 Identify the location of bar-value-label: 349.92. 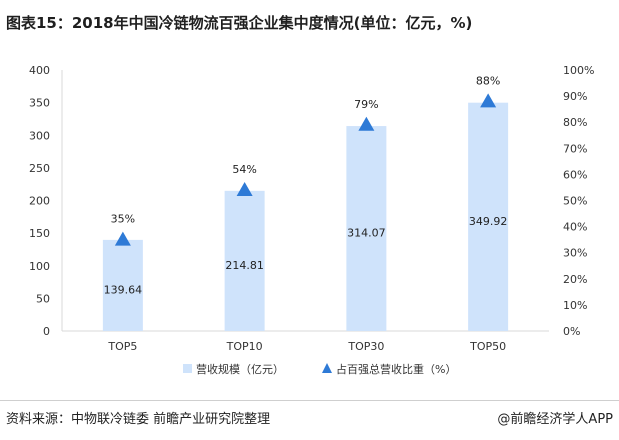
(488, 221).